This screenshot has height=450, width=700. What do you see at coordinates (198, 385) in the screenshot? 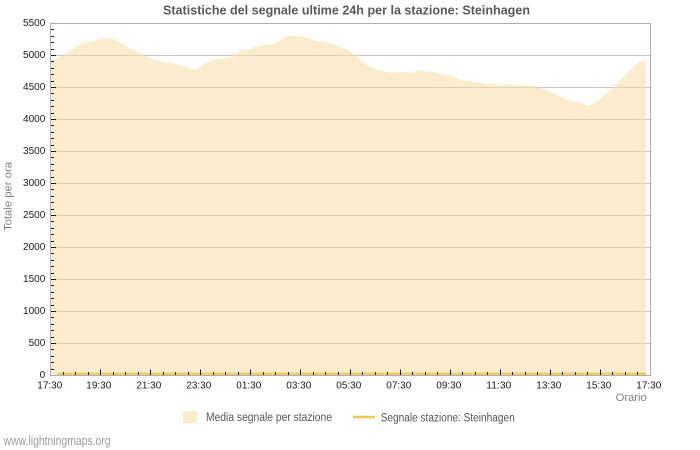
I see `svg-text: 23:30` at bounding box center [198, 385].